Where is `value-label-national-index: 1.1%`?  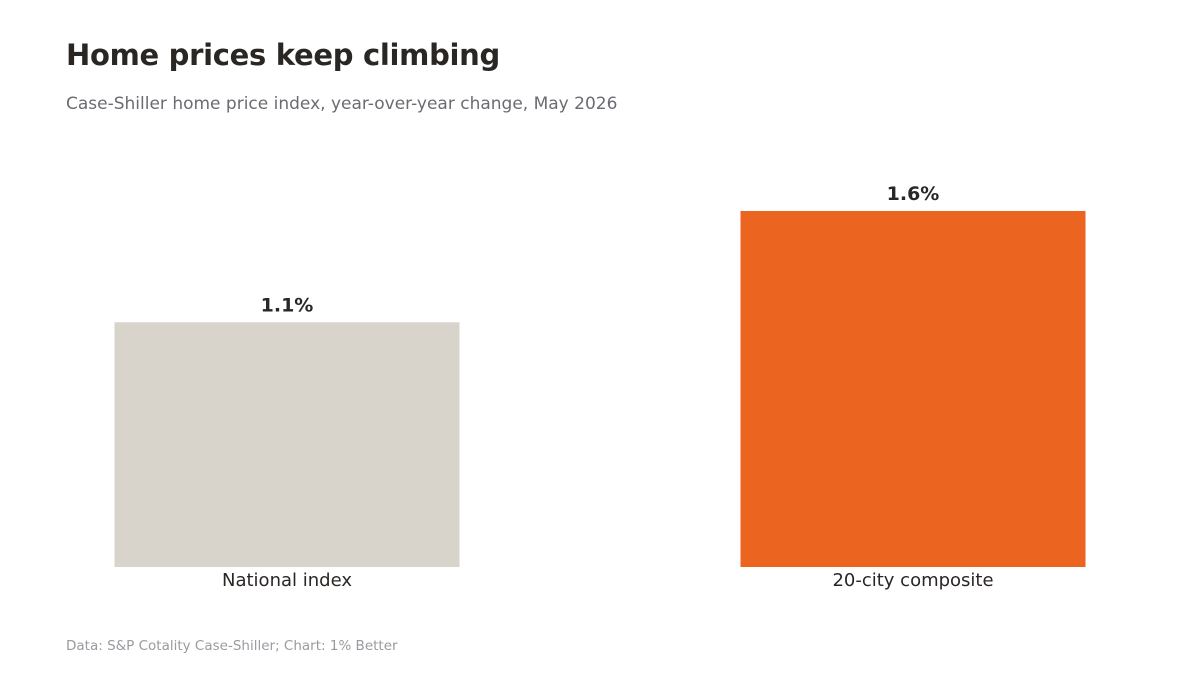 value-label-national-index: 1.1% is located at coordinates (287, 305).